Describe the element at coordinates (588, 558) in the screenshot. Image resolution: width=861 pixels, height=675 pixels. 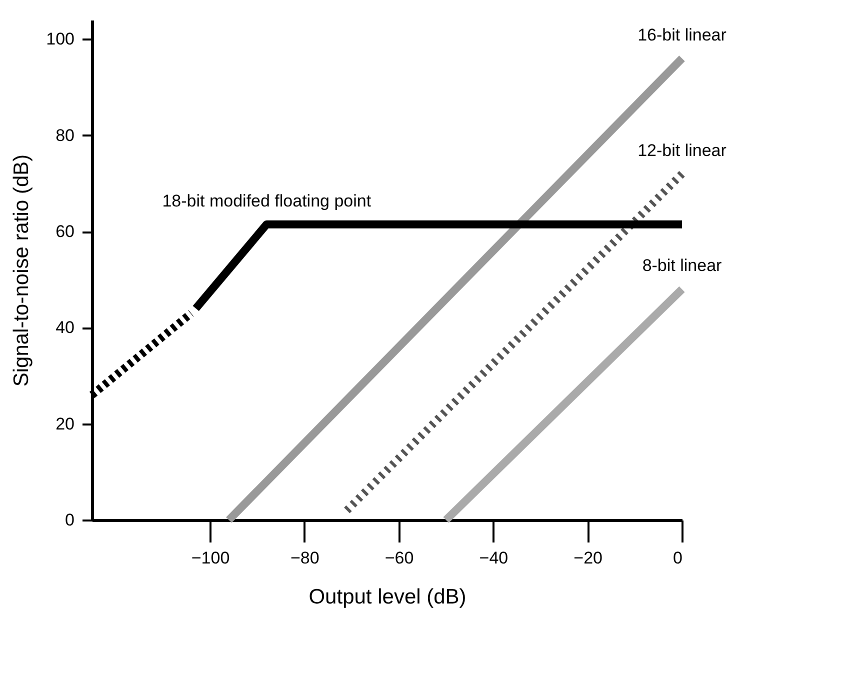
I see `x-tick-label: −20` at that location.